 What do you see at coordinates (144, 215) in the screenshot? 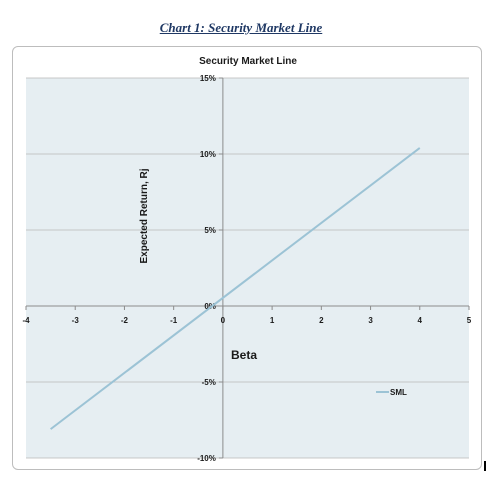
I see `y-axis-label: Expected Return, Rj` at bounding box center [144, 215].